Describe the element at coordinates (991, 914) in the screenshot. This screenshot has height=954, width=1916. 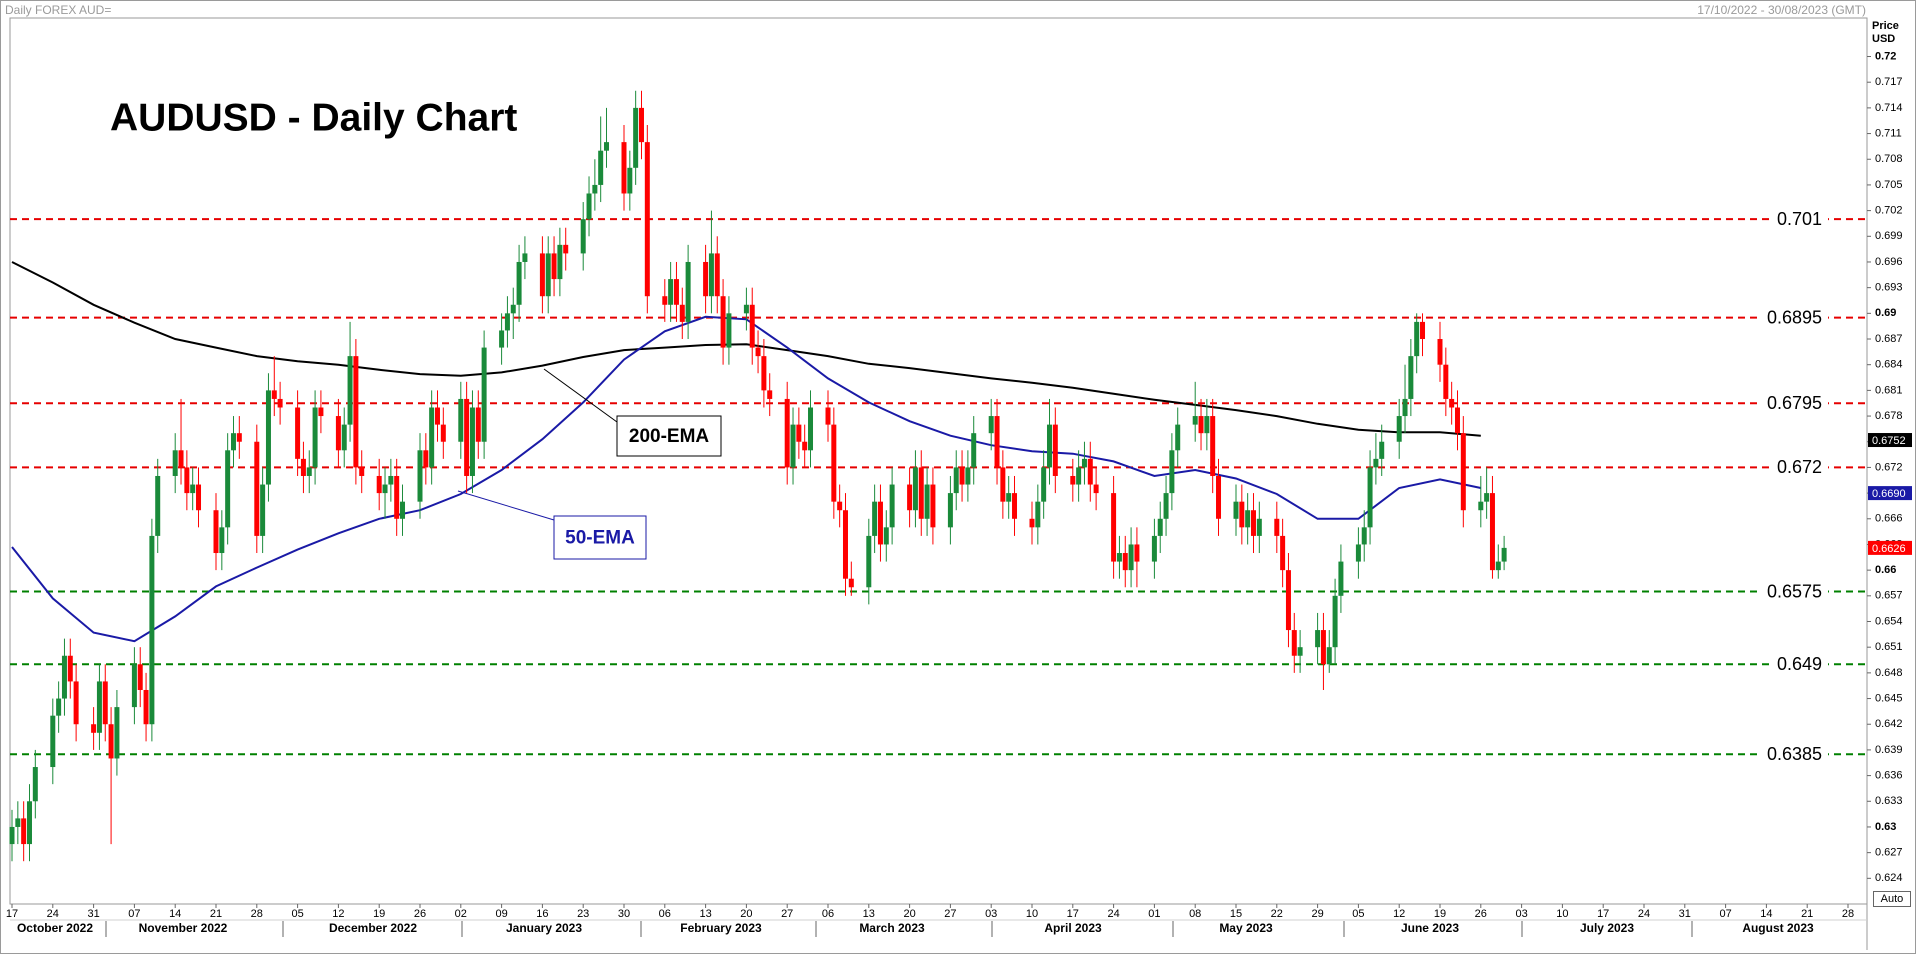
I see `x-tick-label: 03` at that location.